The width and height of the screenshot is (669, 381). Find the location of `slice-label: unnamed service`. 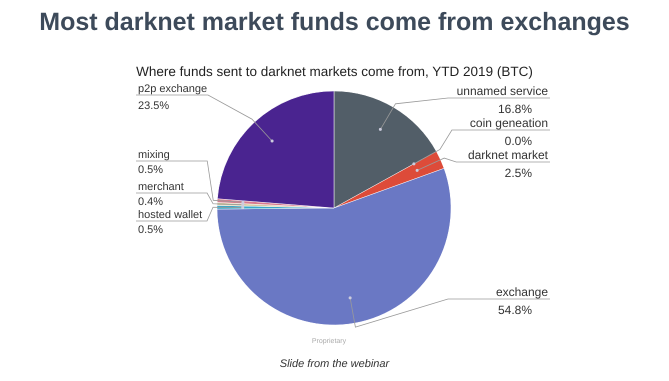

slice-label: unnamed service is located at coordinates (502, 91).